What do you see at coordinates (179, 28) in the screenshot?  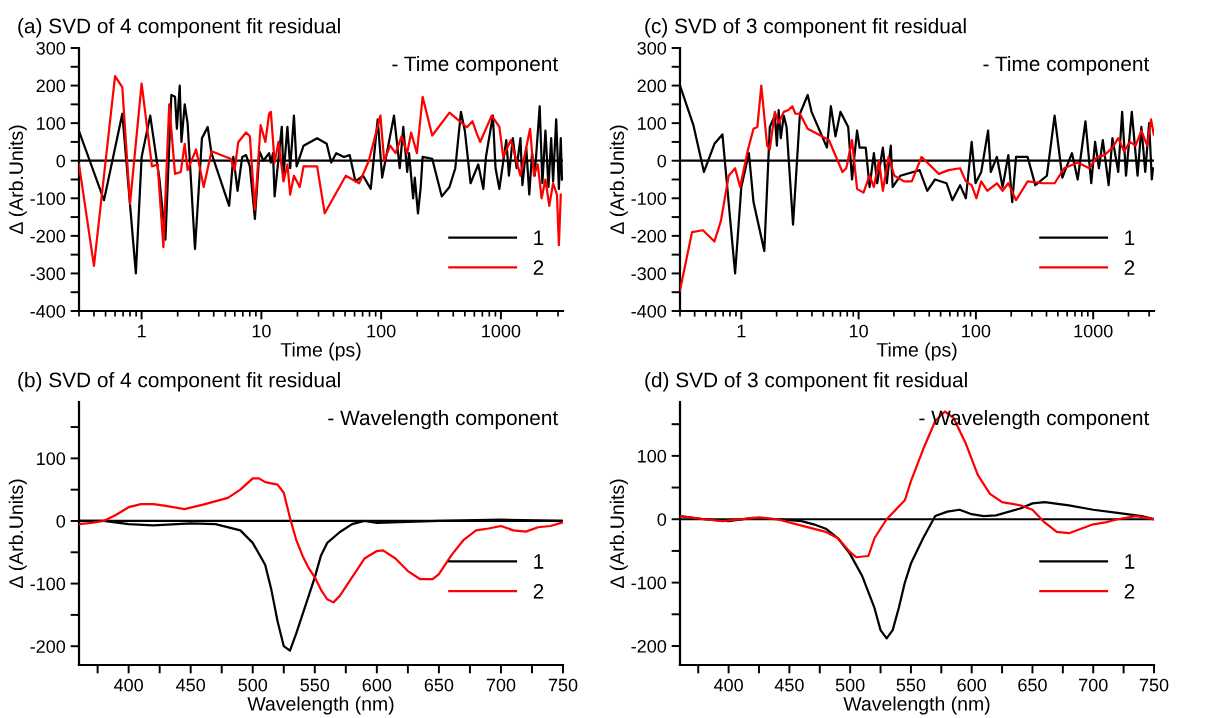 I see `chart-title: (a) SVD of 4 component fit residual` at bounding box center [179, 28].